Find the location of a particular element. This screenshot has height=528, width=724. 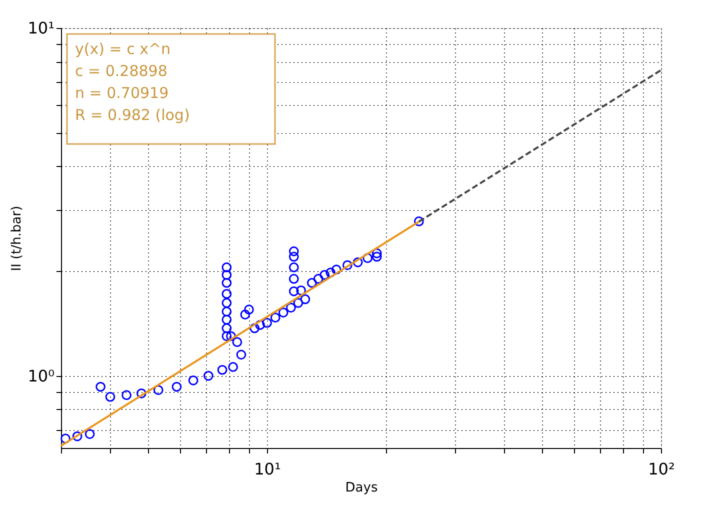

x-axis-title: Days is located at coordinates (361, 488).